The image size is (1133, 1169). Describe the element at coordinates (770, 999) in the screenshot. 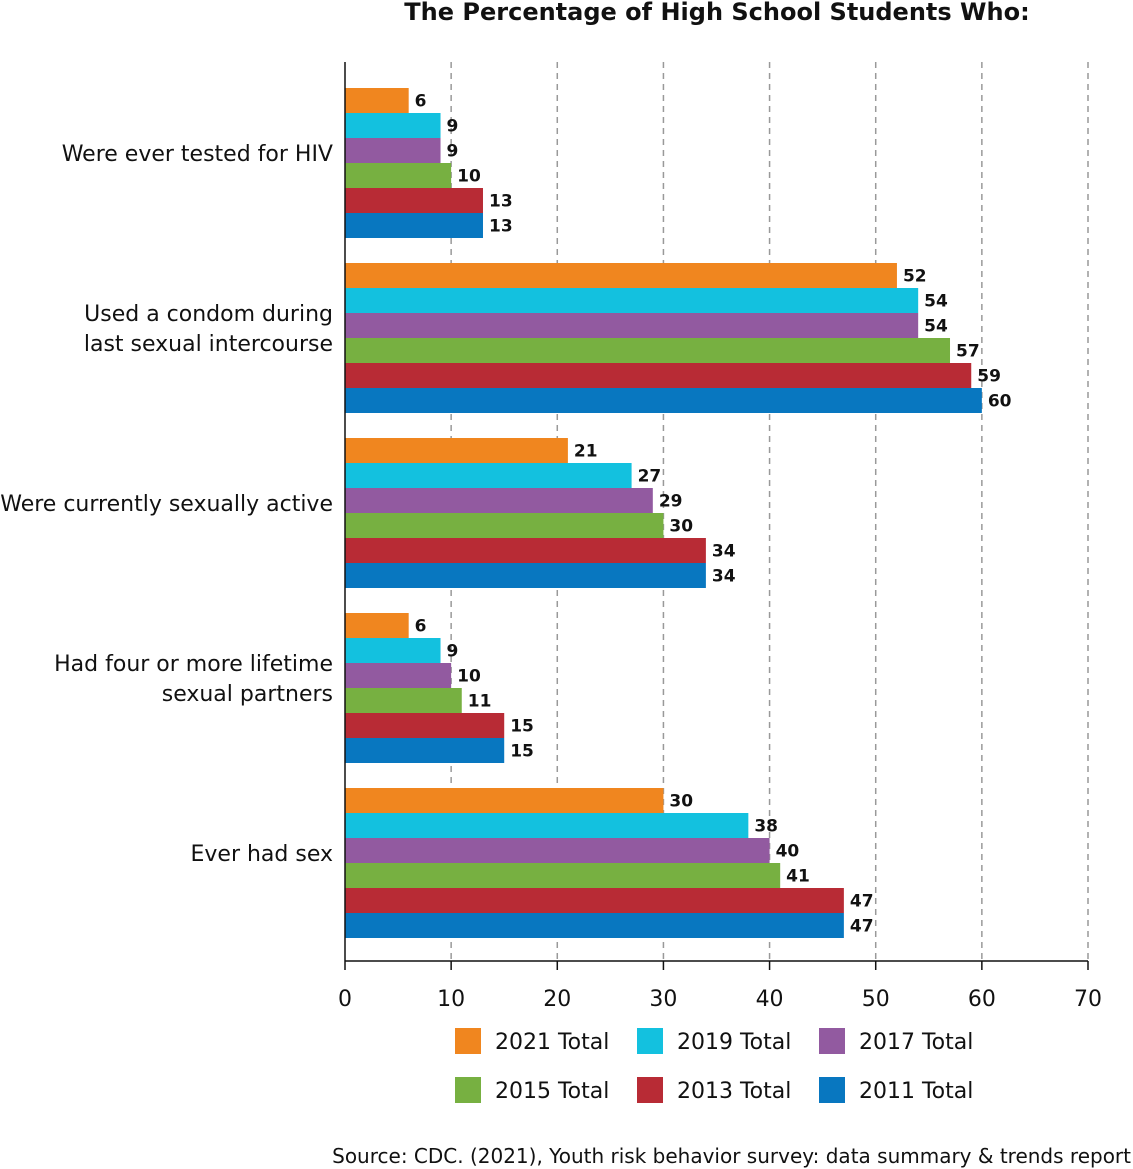

I see `x-tick-label: 40` at that location.